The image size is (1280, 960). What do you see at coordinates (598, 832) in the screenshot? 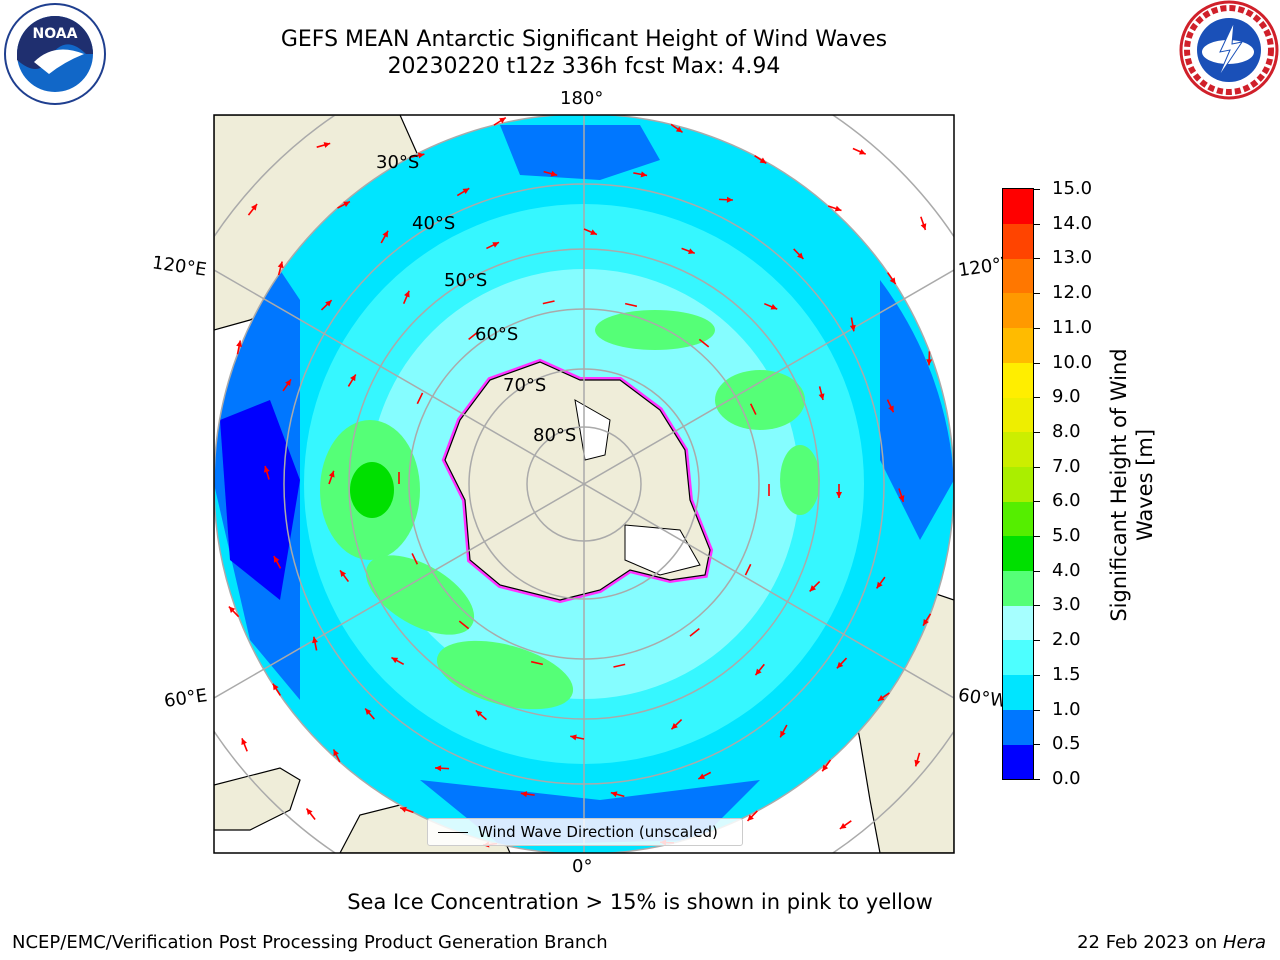
I see `legend-text: Wind Wave Direction (unscaled)` at bounding box center [598, 832].